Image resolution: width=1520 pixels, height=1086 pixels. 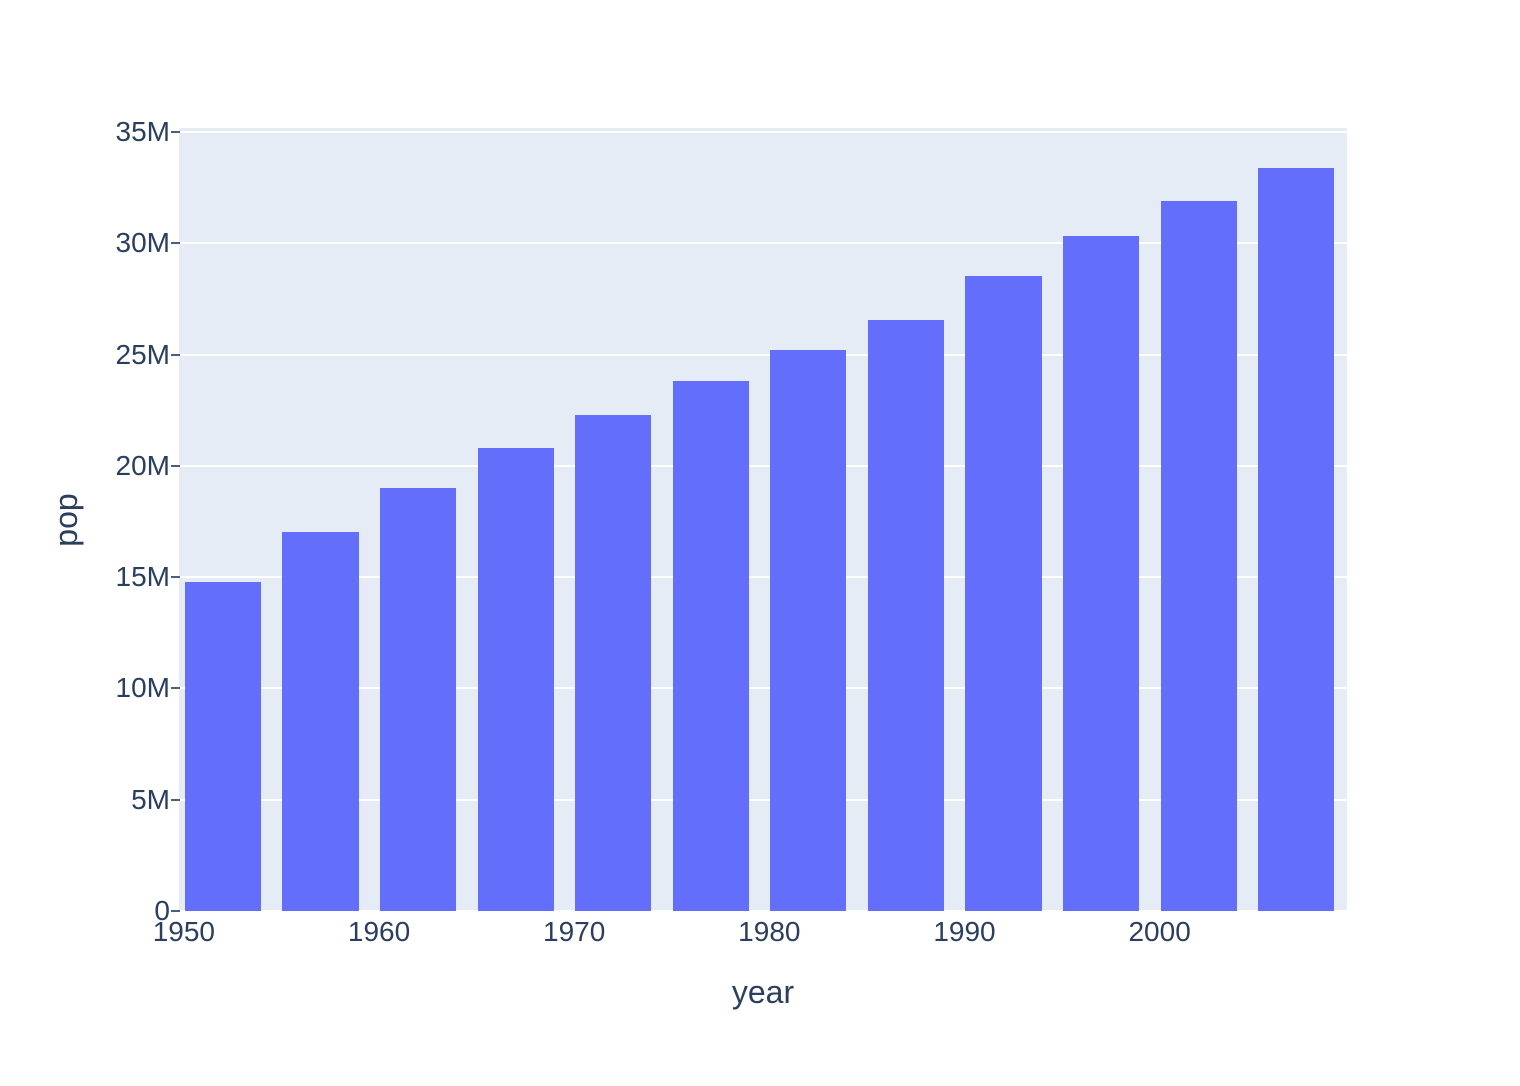 What do you see at coordinates (184, 931) in the screenshot?
I see `x-tick-label-1950: 1950` at bounding box center [184, 931].